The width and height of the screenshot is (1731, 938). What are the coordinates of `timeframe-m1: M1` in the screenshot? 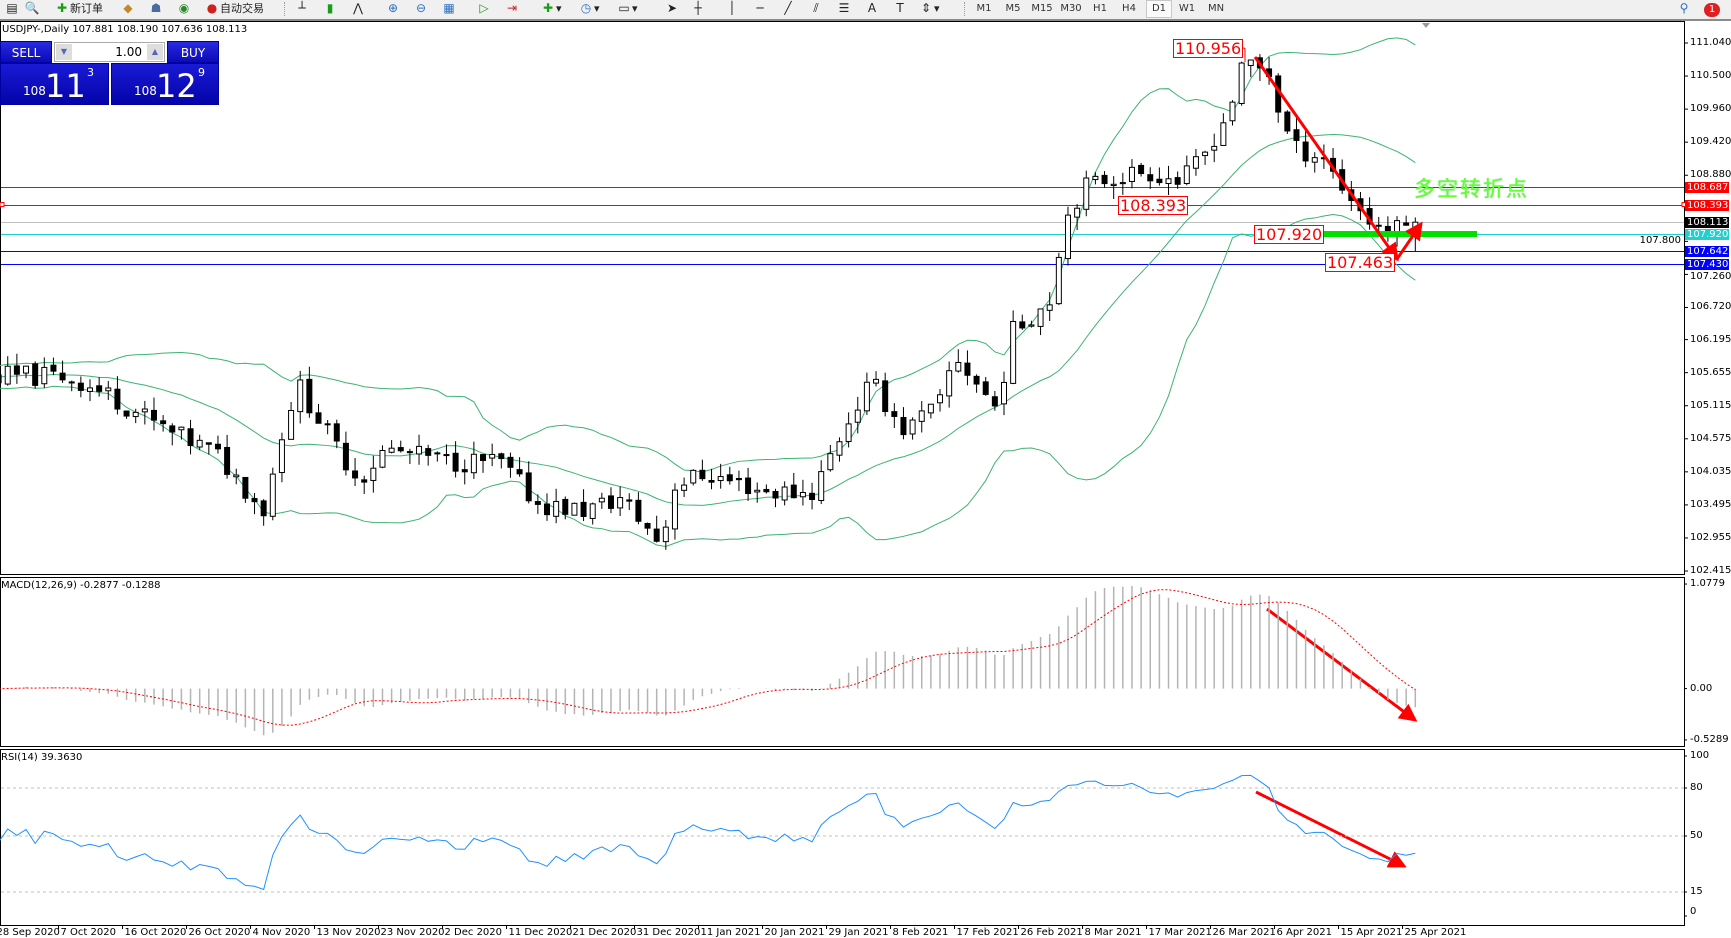 It's located at (984, 8).